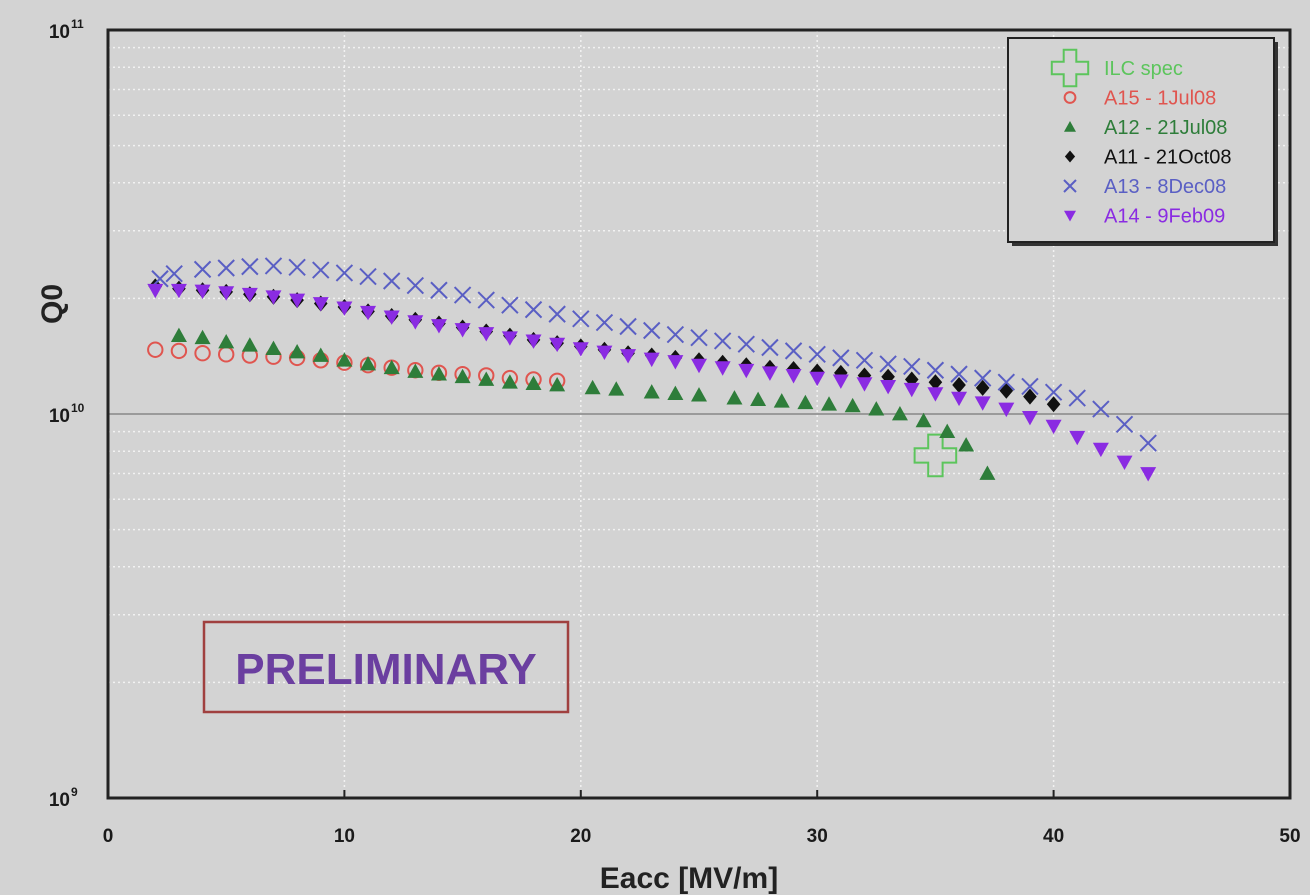  I want to click on x-tick-label: 10, so click(344, 836).